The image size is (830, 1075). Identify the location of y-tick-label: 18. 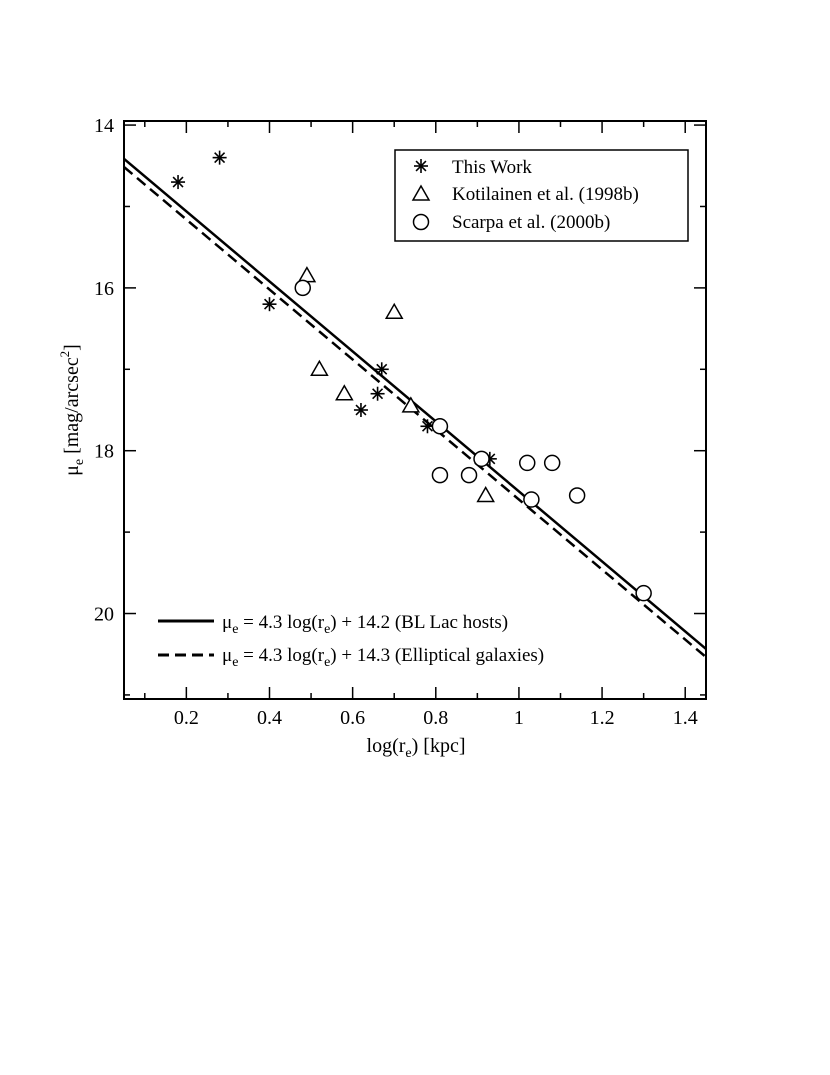
(104, 452).